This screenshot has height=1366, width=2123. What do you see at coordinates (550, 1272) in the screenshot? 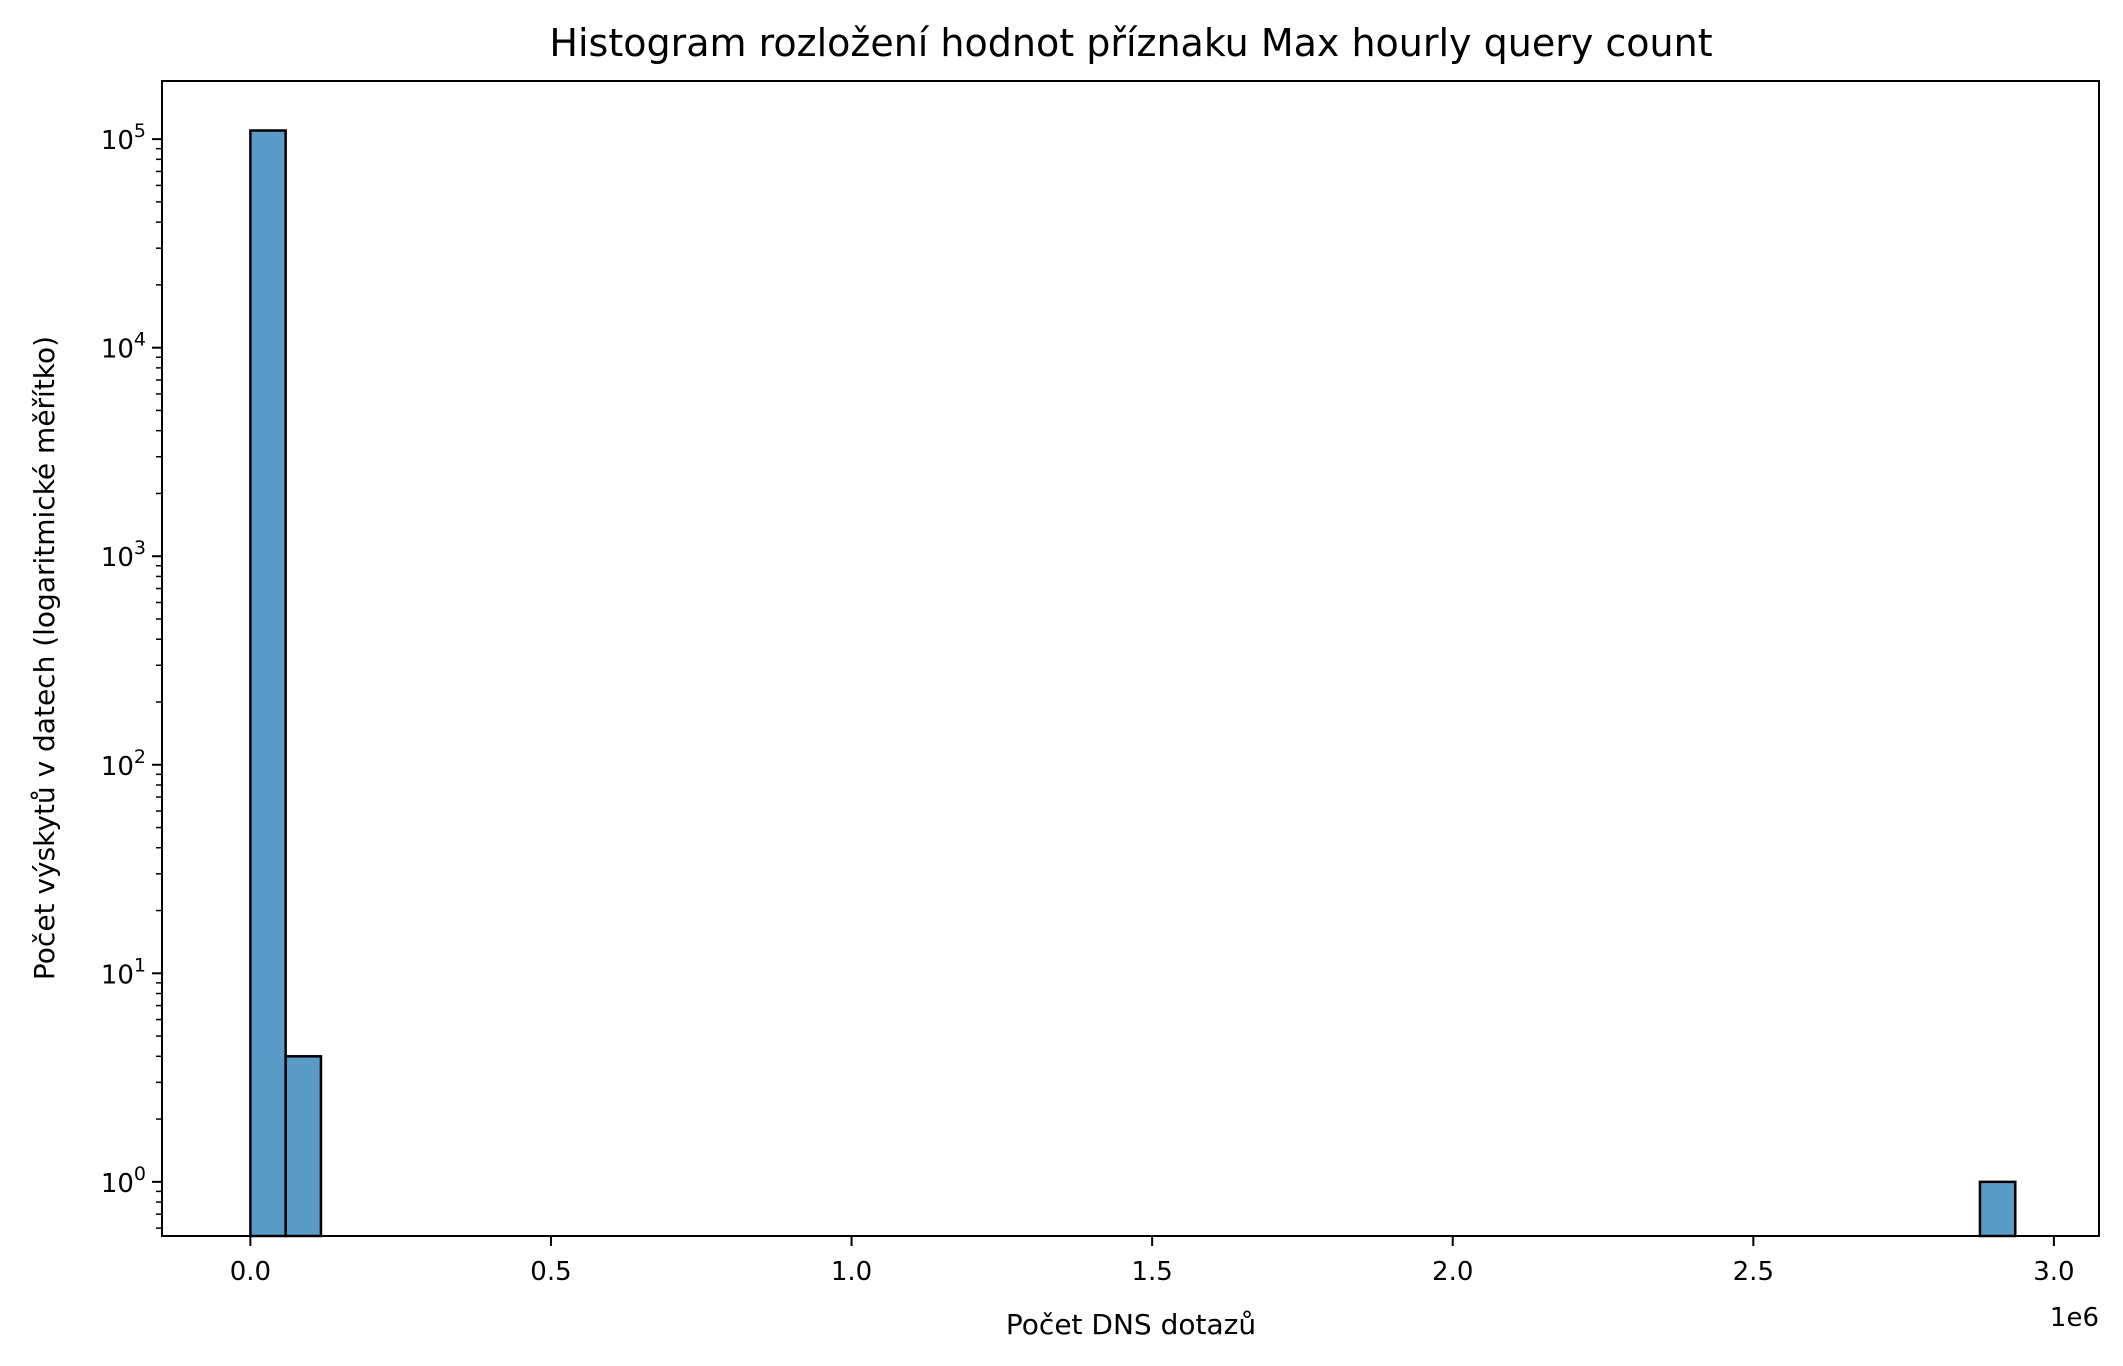
I see `x-tick-label: 0.5` at bounding box center [550, 1272].